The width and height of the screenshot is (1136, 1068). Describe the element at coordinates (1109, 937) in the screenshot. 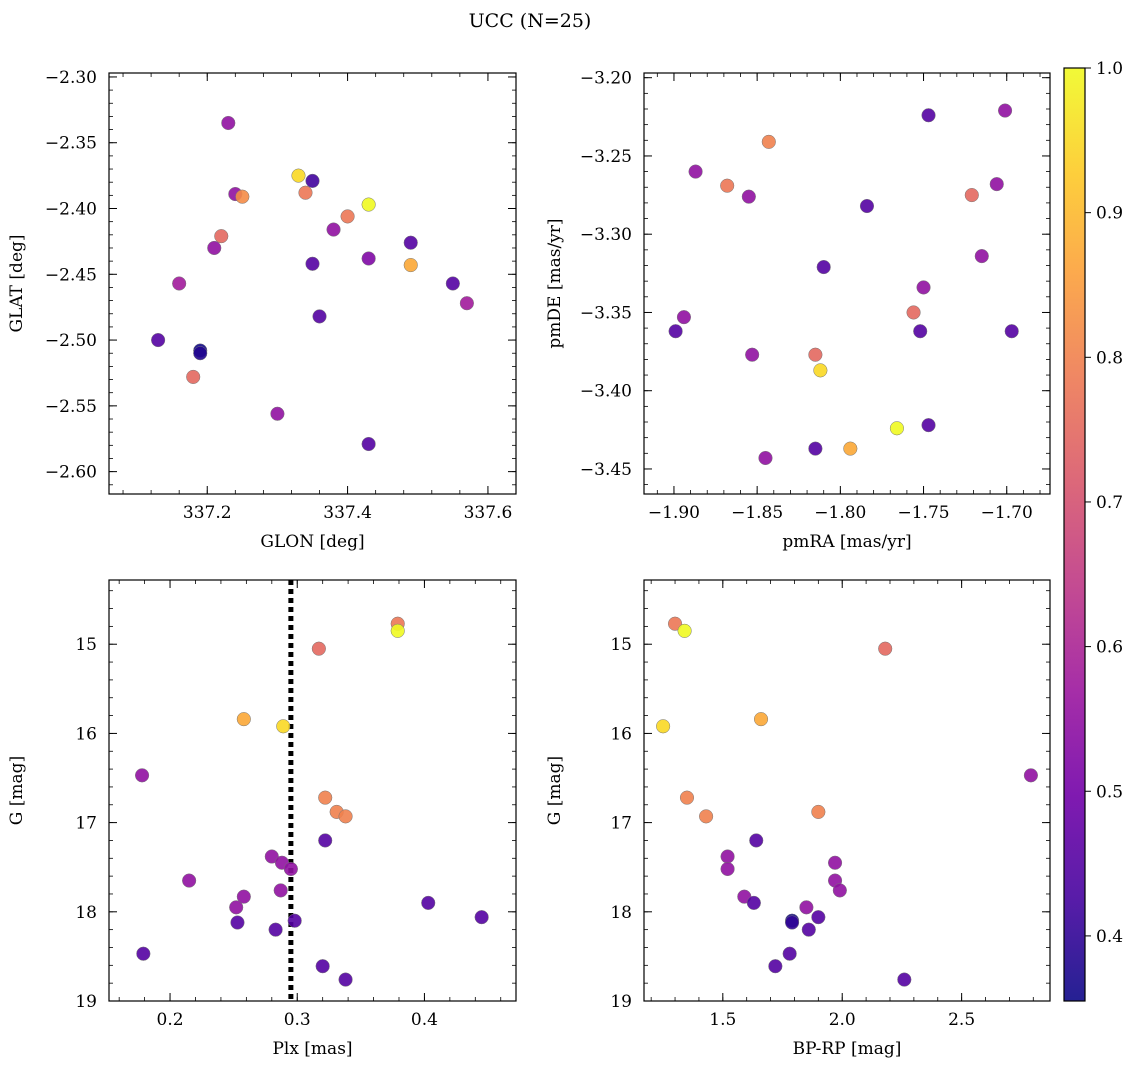

I see `colorbar-tick-label: 0.4` at that location.